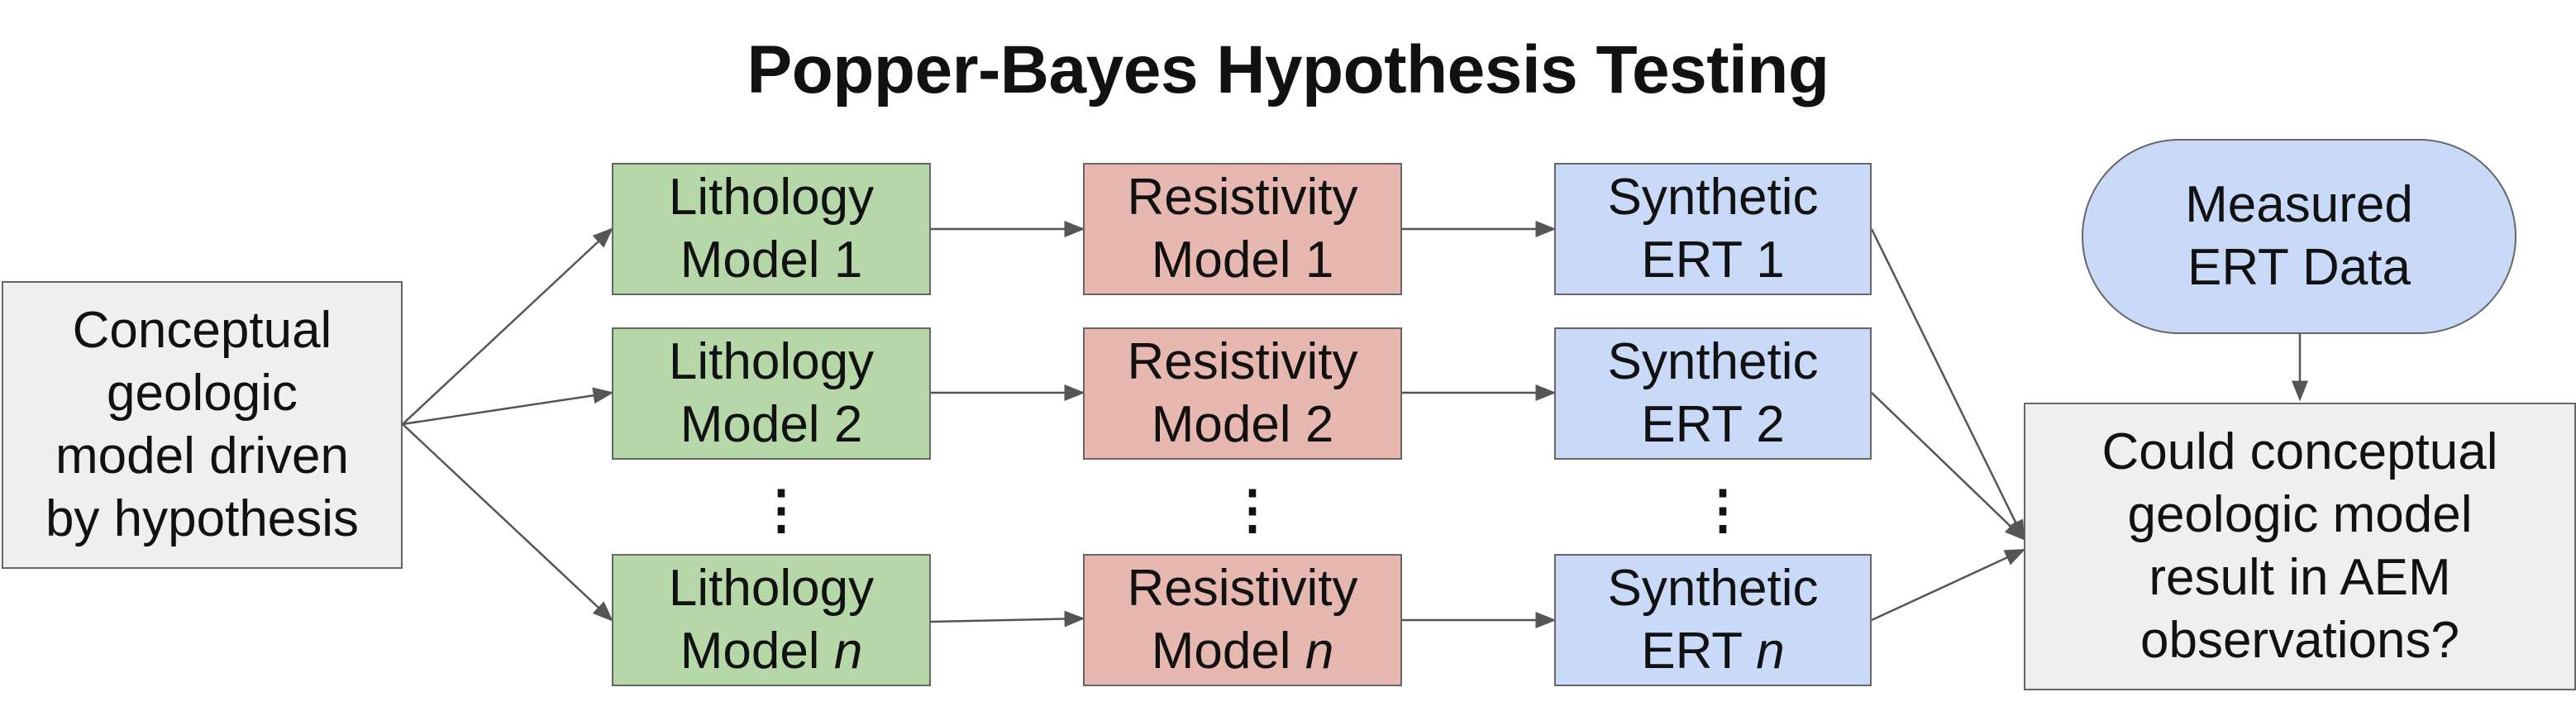 This screenshot has height=716, width=2576. What do you see at coordinates (2300, 514) in the screenshot?
I see `question-line: geologic model` at bounding box center [2300, 514].